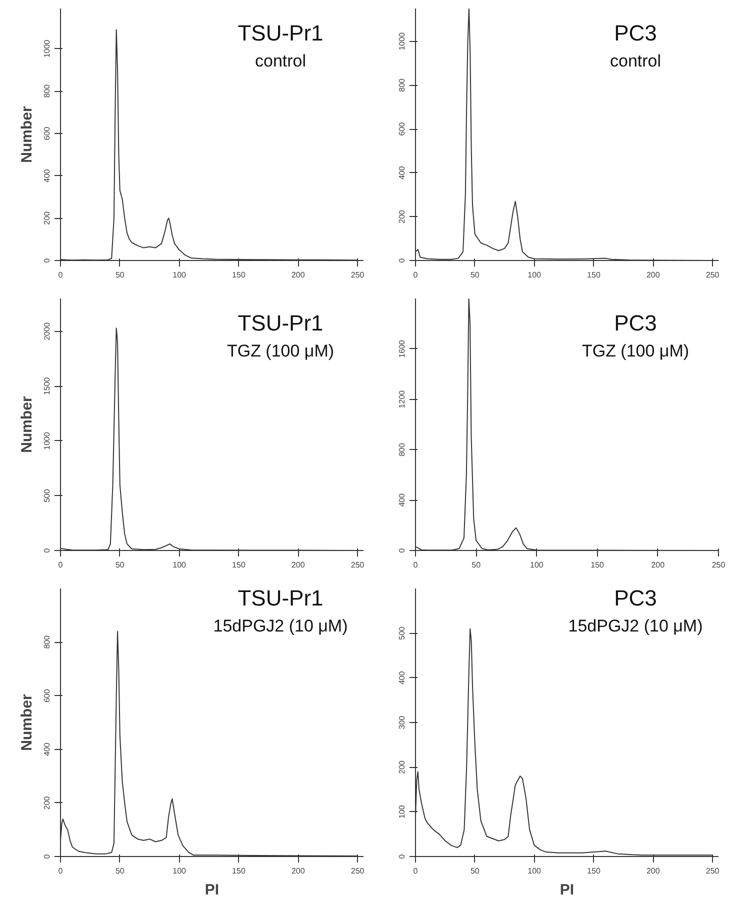 The height and width of the screenshot is (901, 730). What do you see at coordinates (47, 331) in the screenshot?
I see `y-tick-label: 2000` at bounding box center [47, 331].